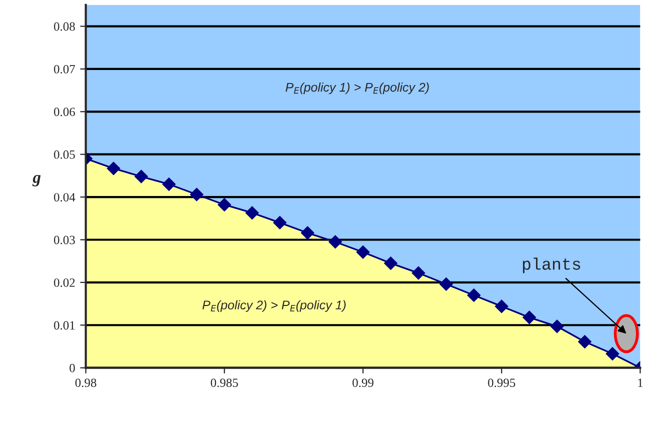 Image resolution: width=660 pixels, height=448 pixels. Describe the element at coordinates (274, 306) in the screenshot. I see `annotation: P$_{E}$(policy 2) > P$_{E}$(policy 1)` at that location.